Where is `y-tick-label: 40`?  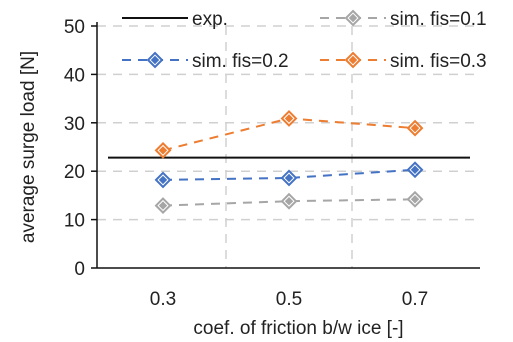
y-tick-label: 40 is located at coordinates (74, 75).